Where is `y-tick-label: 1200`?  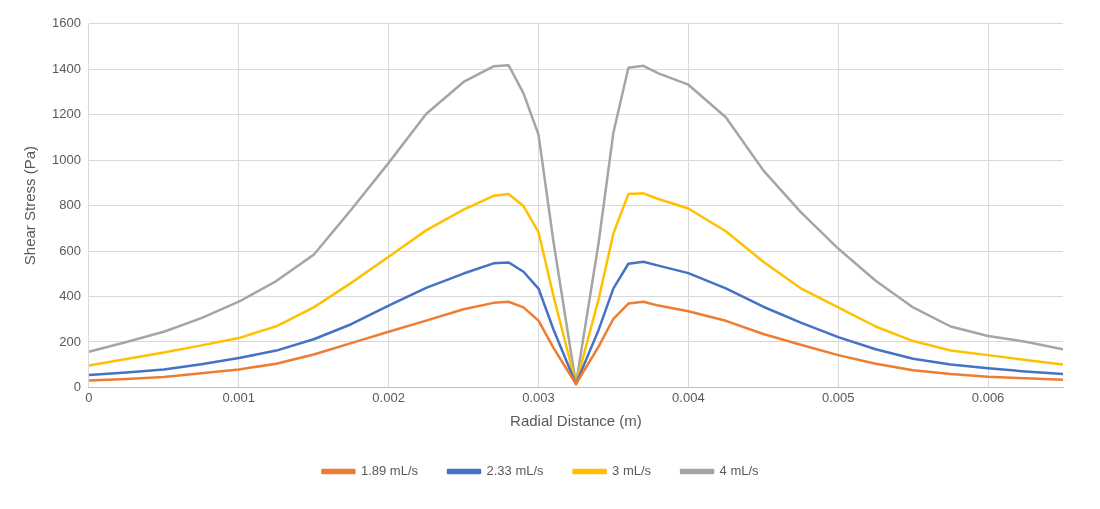 y-tick-label: 1200 is located at coordinates (66, 114).